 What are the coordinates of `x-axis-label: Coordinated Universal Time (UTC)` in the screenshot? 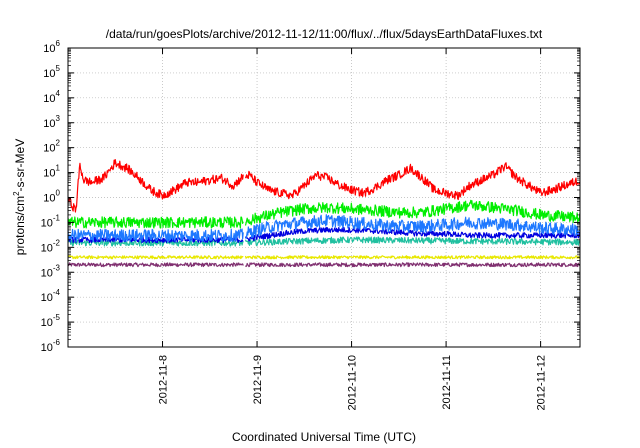 It's located at (324, 437).